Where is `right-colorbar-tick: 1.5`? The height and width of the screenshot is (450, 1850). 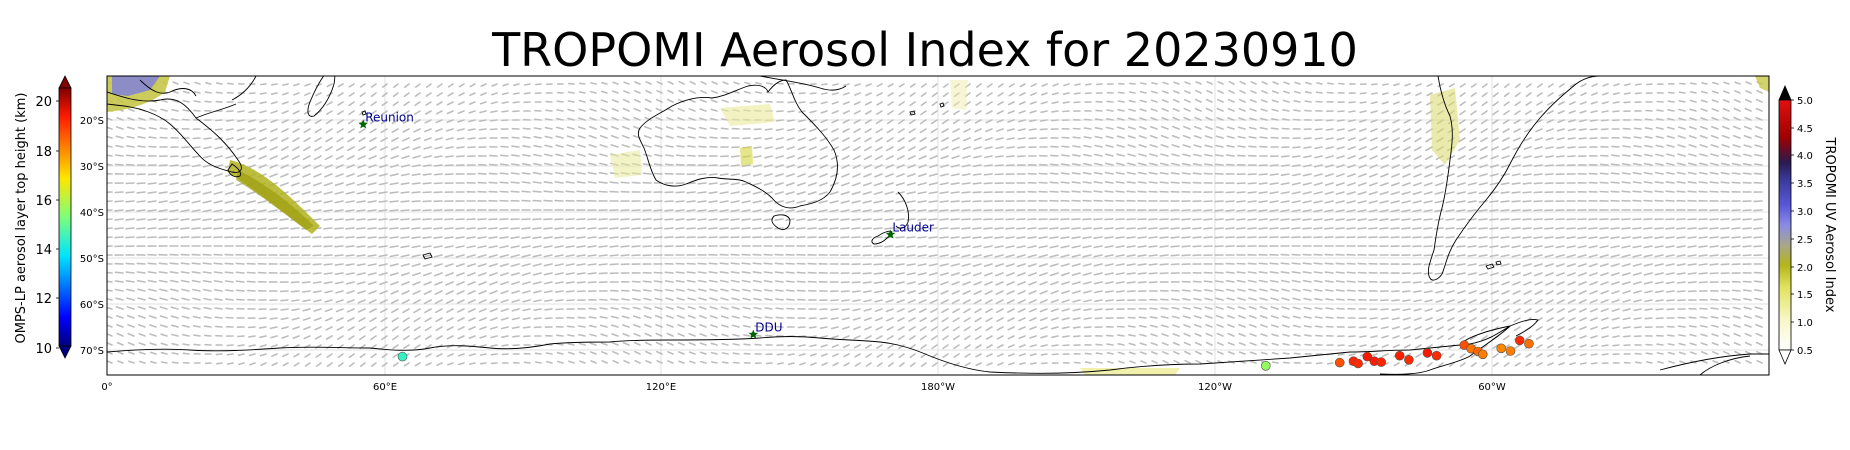
right-colorbar-tick: 1.5 is located at coordinates (1805, 295).